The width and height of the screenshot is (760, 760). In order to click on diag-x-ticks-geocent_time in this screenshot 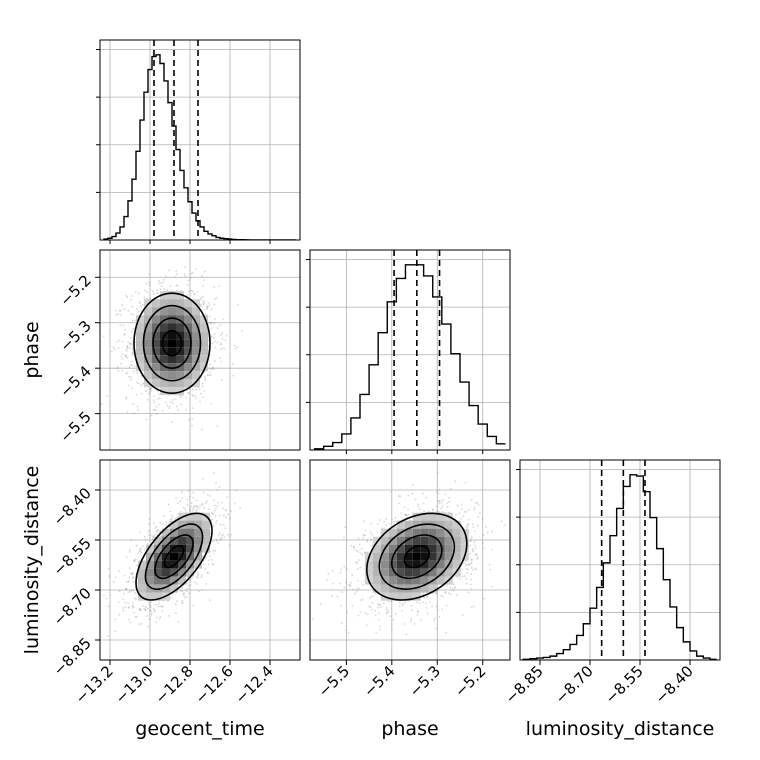, I will do `click(190, 242)`.